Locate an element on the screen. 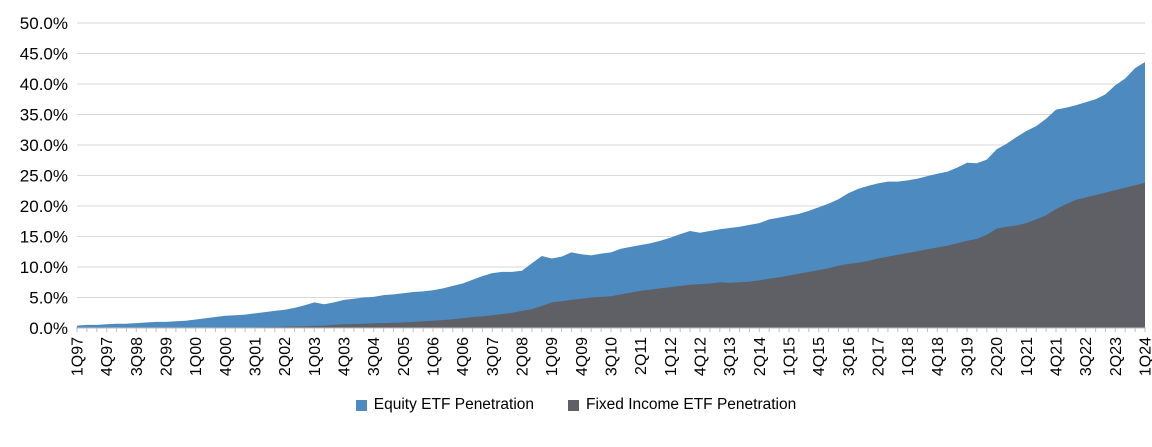  x-axis-label: 4Q00 is located at coordinates (226, 356).